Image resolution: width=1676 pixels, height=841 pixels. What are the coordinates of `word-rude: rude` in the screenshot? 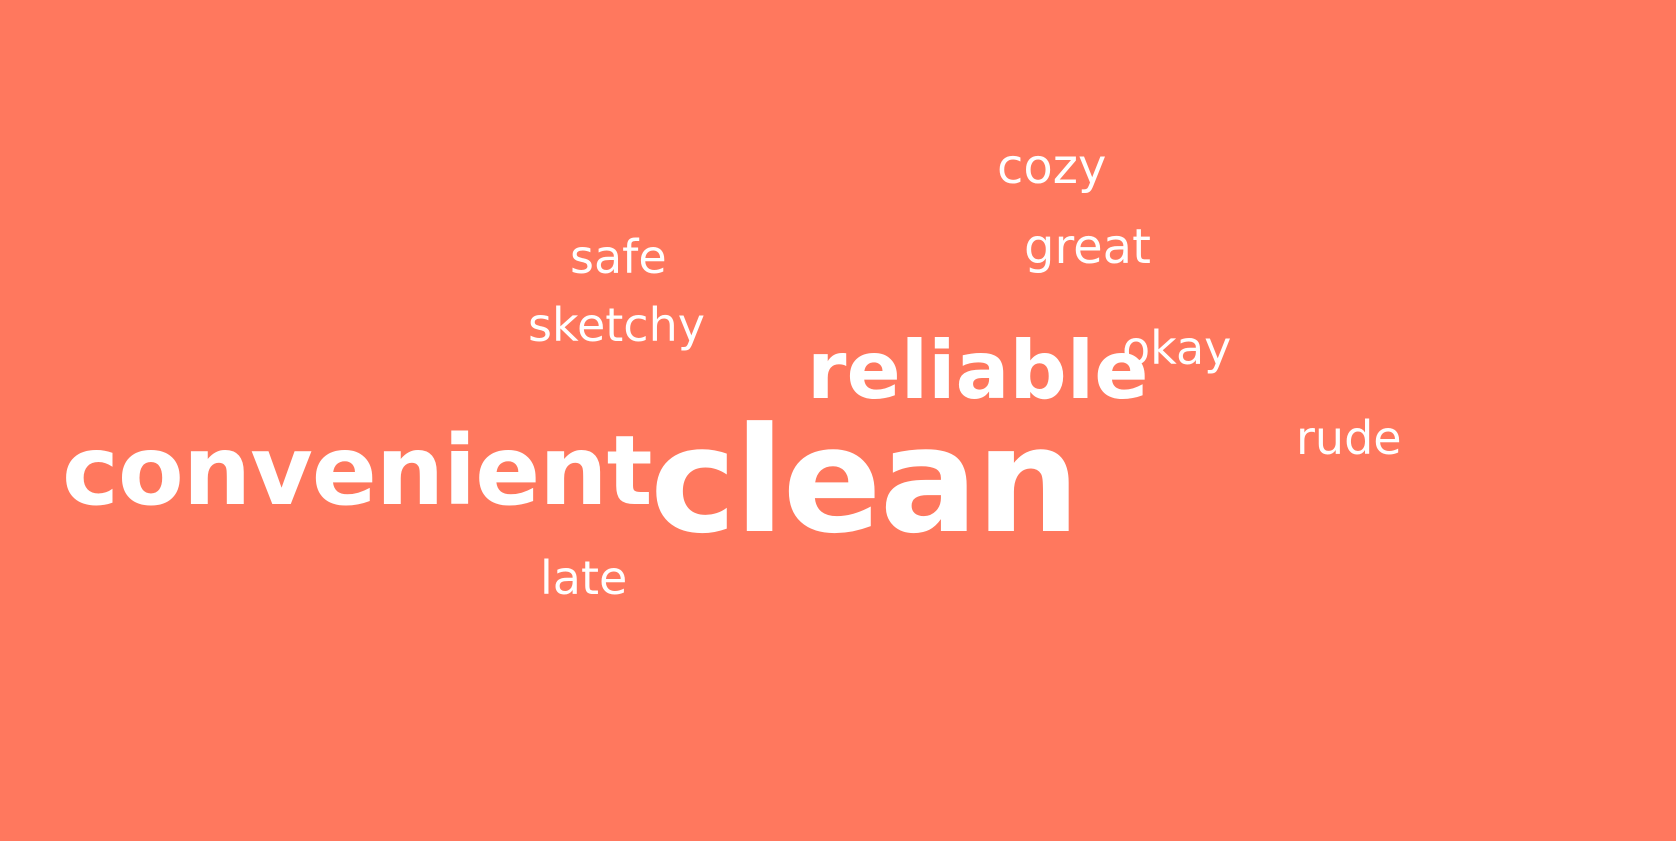 It's located at (1349, 438).